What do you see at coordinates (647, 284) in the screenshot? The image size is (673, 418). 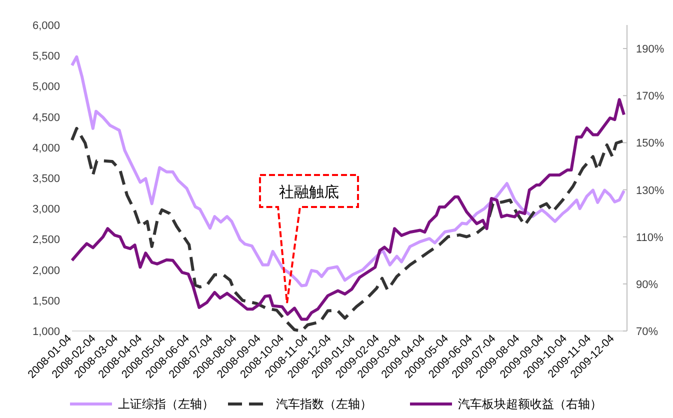 I see `y2-tick-label: 90%` at bounding box center [647, 284].